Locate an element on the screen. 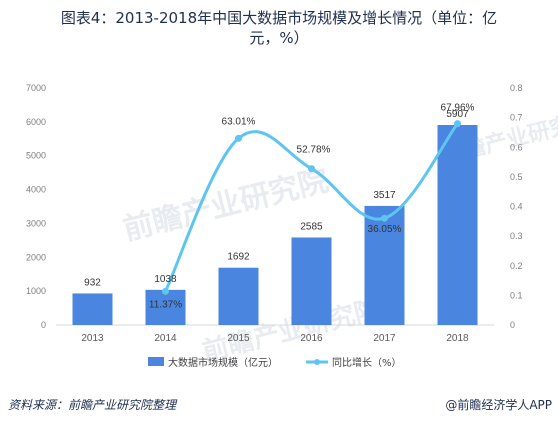  left-y-tick-label: 3000 is located at coordinates (36, 223).